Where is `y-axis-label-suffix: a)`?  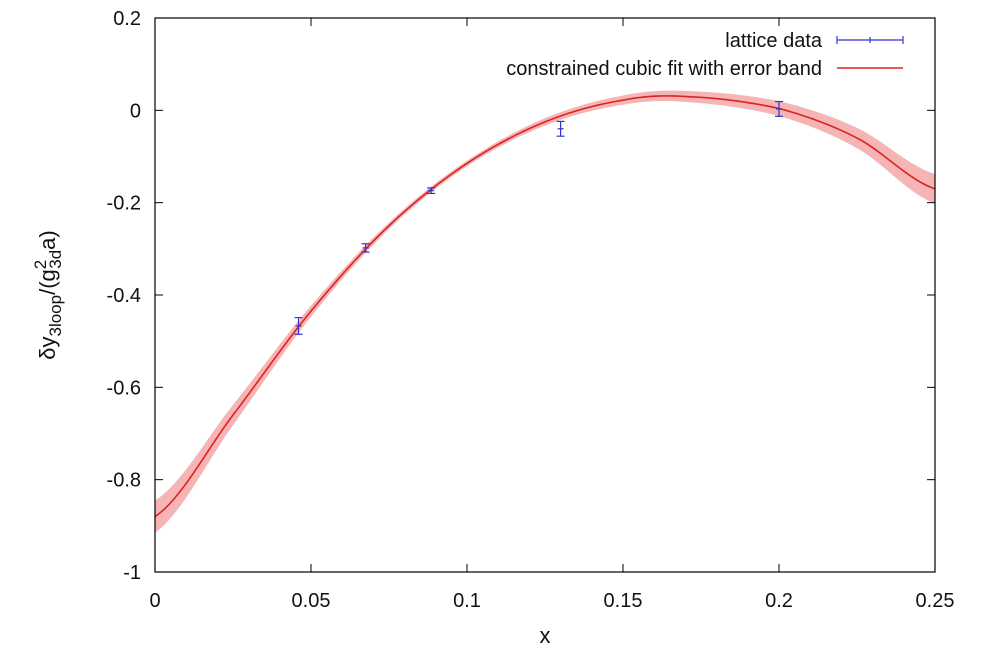
y-axis-label-suffix: a) is located at coordinates (47, 240).